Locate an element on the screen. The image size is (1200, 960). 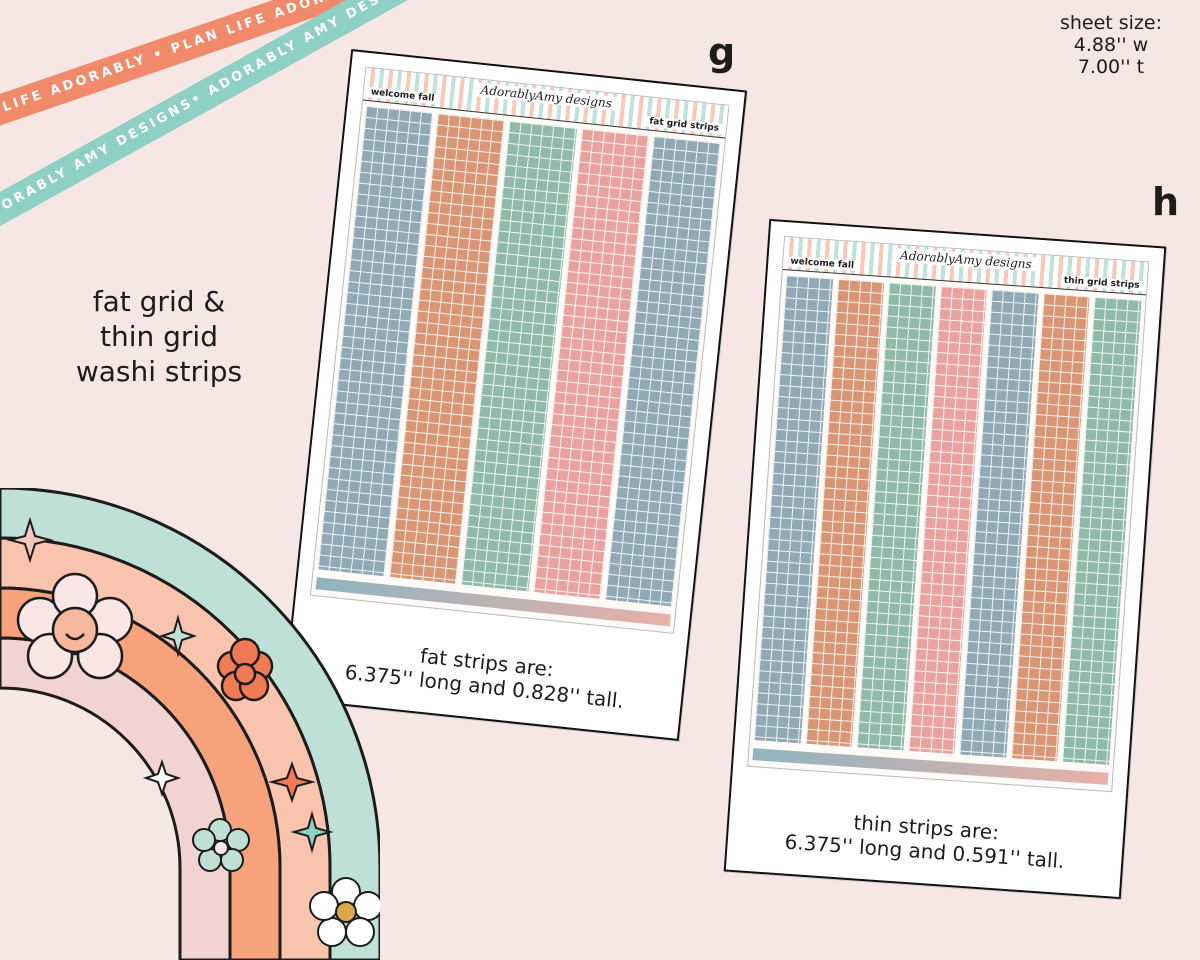
heading-line-2: thin grid is located at coordinates (159, 336).